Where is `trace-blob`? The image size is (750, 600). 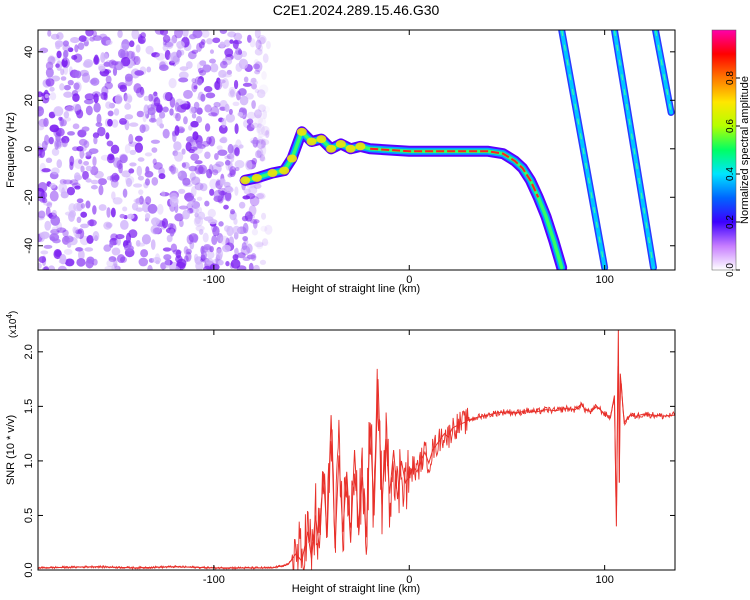
trace-blob is located at coordinates (245, 180).